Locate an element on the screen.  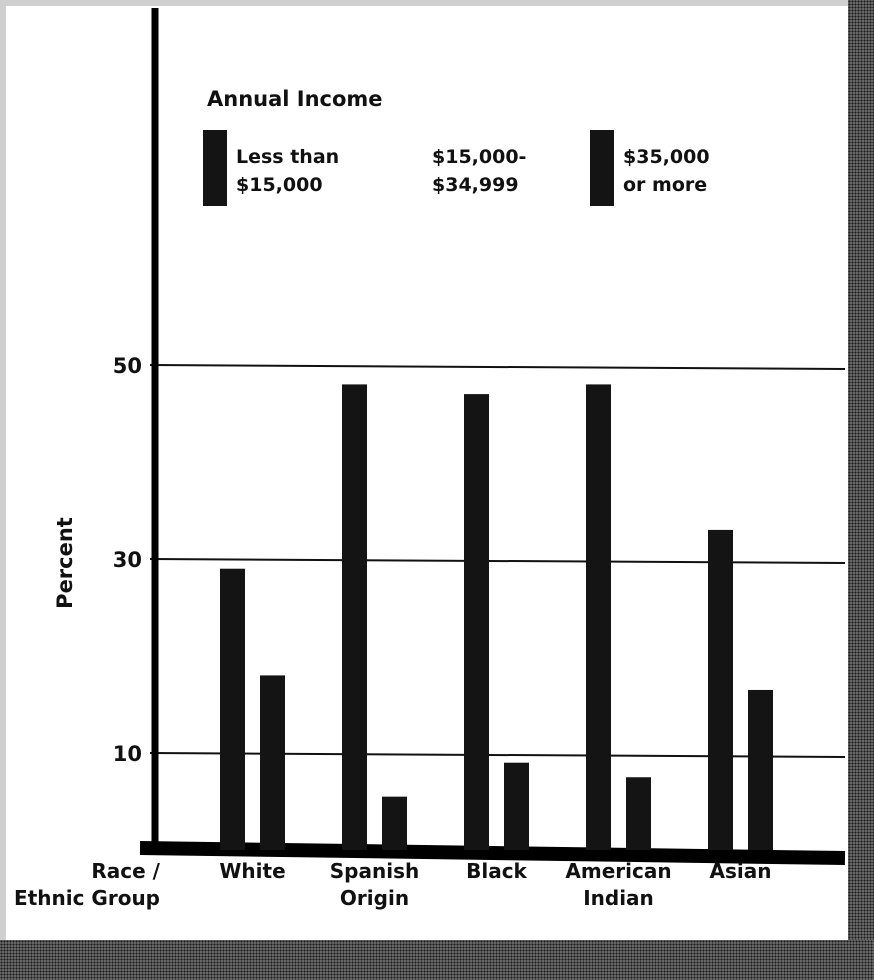
x-axis-label-line1: Race / is located at coordinates (125, 871).